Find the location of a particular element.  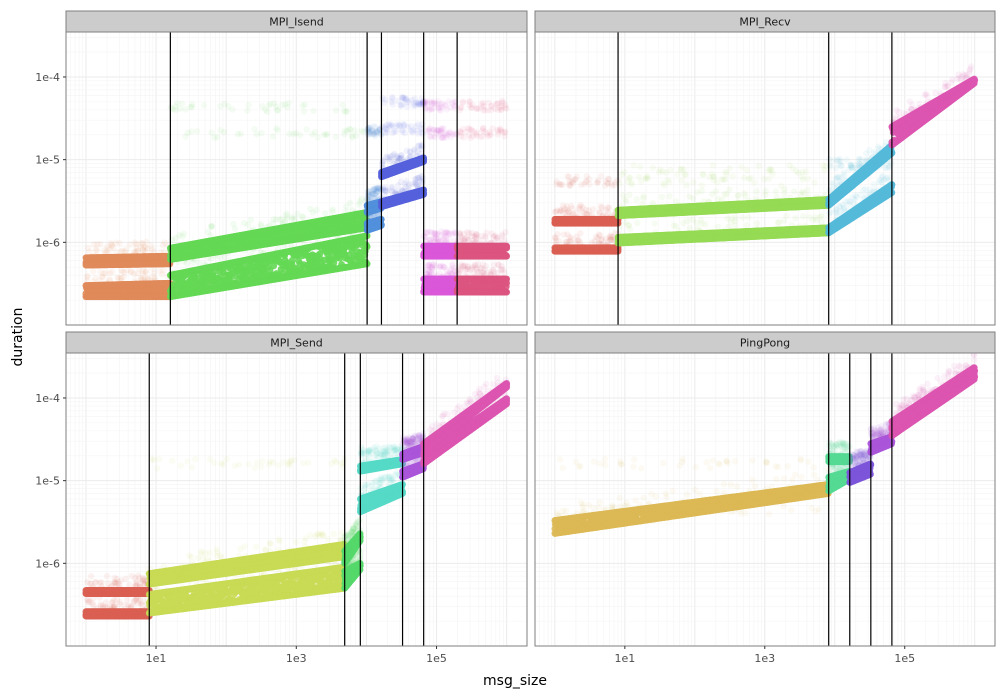

data-point is located at coordinates (507, 279).